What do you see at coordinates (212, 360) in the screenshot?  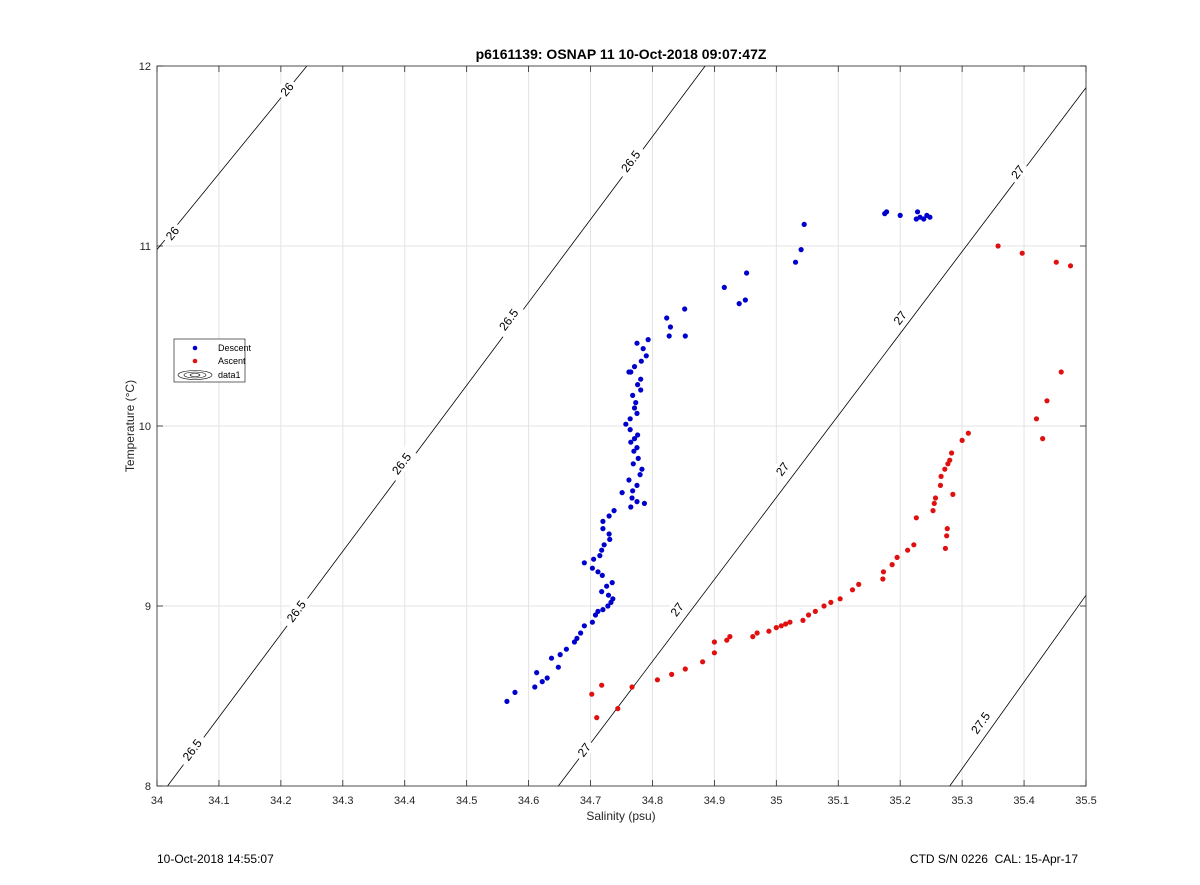 I see `legend: Descent Ascent data1` at bounding box center [212, 360].